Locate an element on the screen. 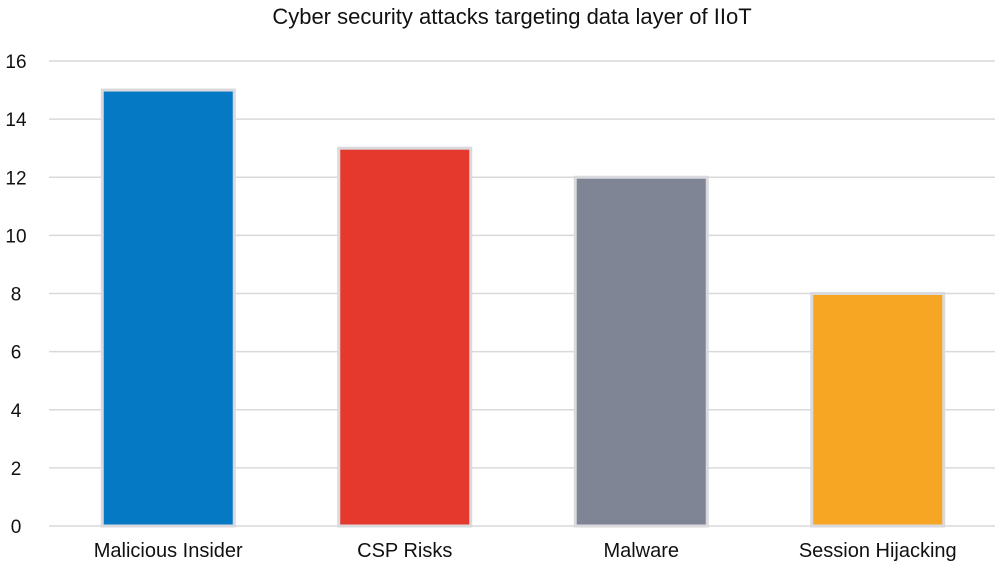 This screenshot has height=571, width=1000. x-tick-label: CSP Risks is located at coordinates (404, 551).